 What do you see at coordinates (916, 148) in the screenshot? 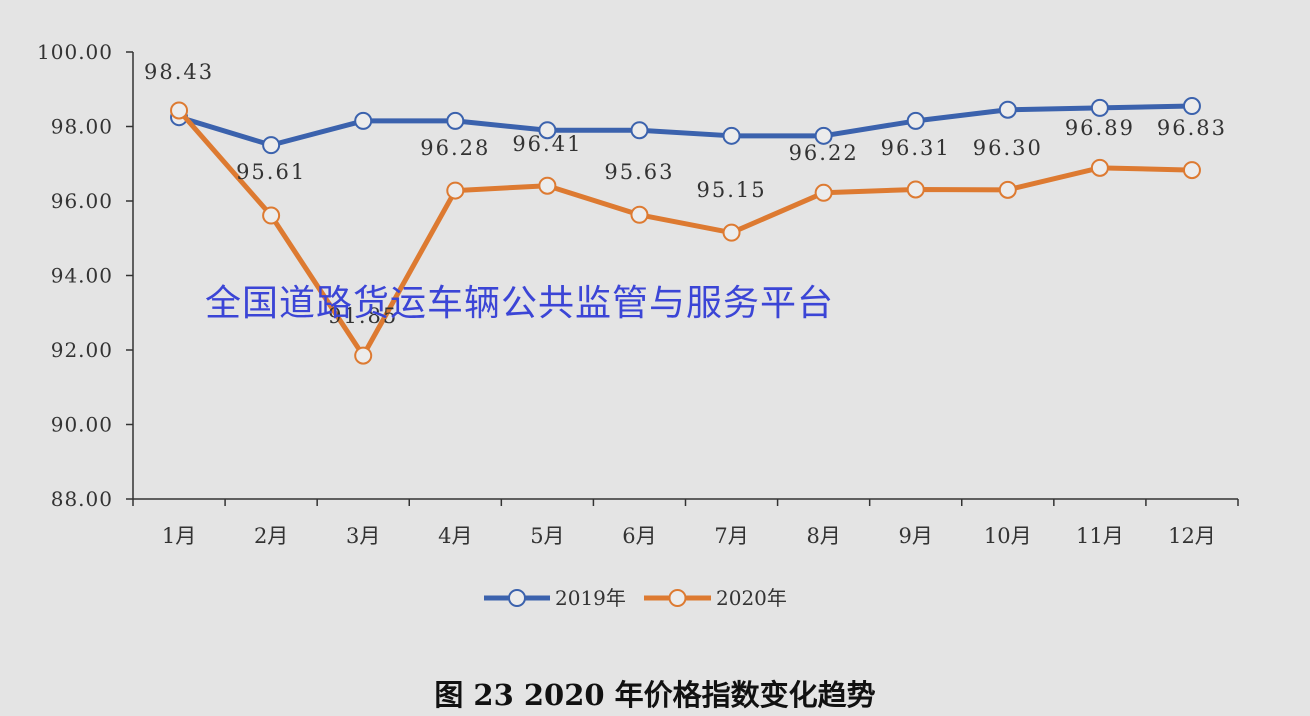
I see `data-label: 96.31` at bounding box center [916, 148].